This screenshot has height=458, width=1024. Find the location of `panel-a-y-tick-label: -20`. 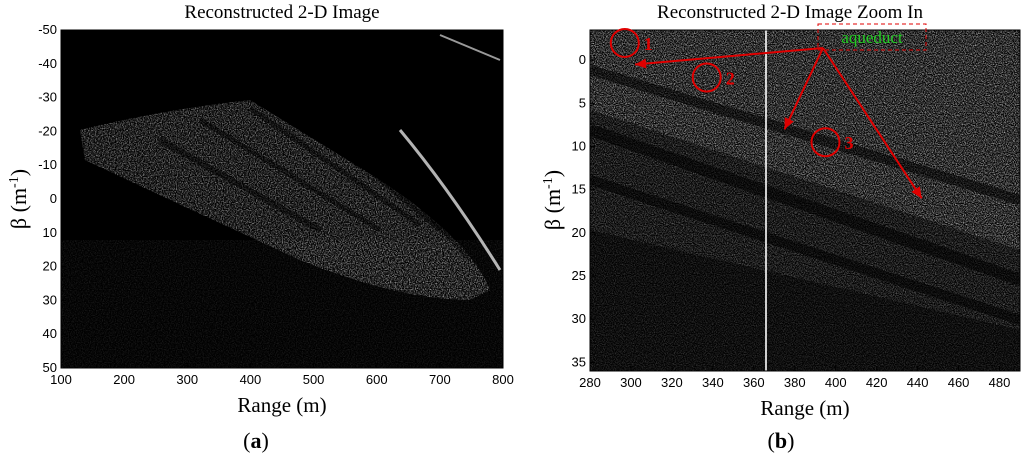

panel-a-y-tick-label: -20 is located at coordinates (47, 130).